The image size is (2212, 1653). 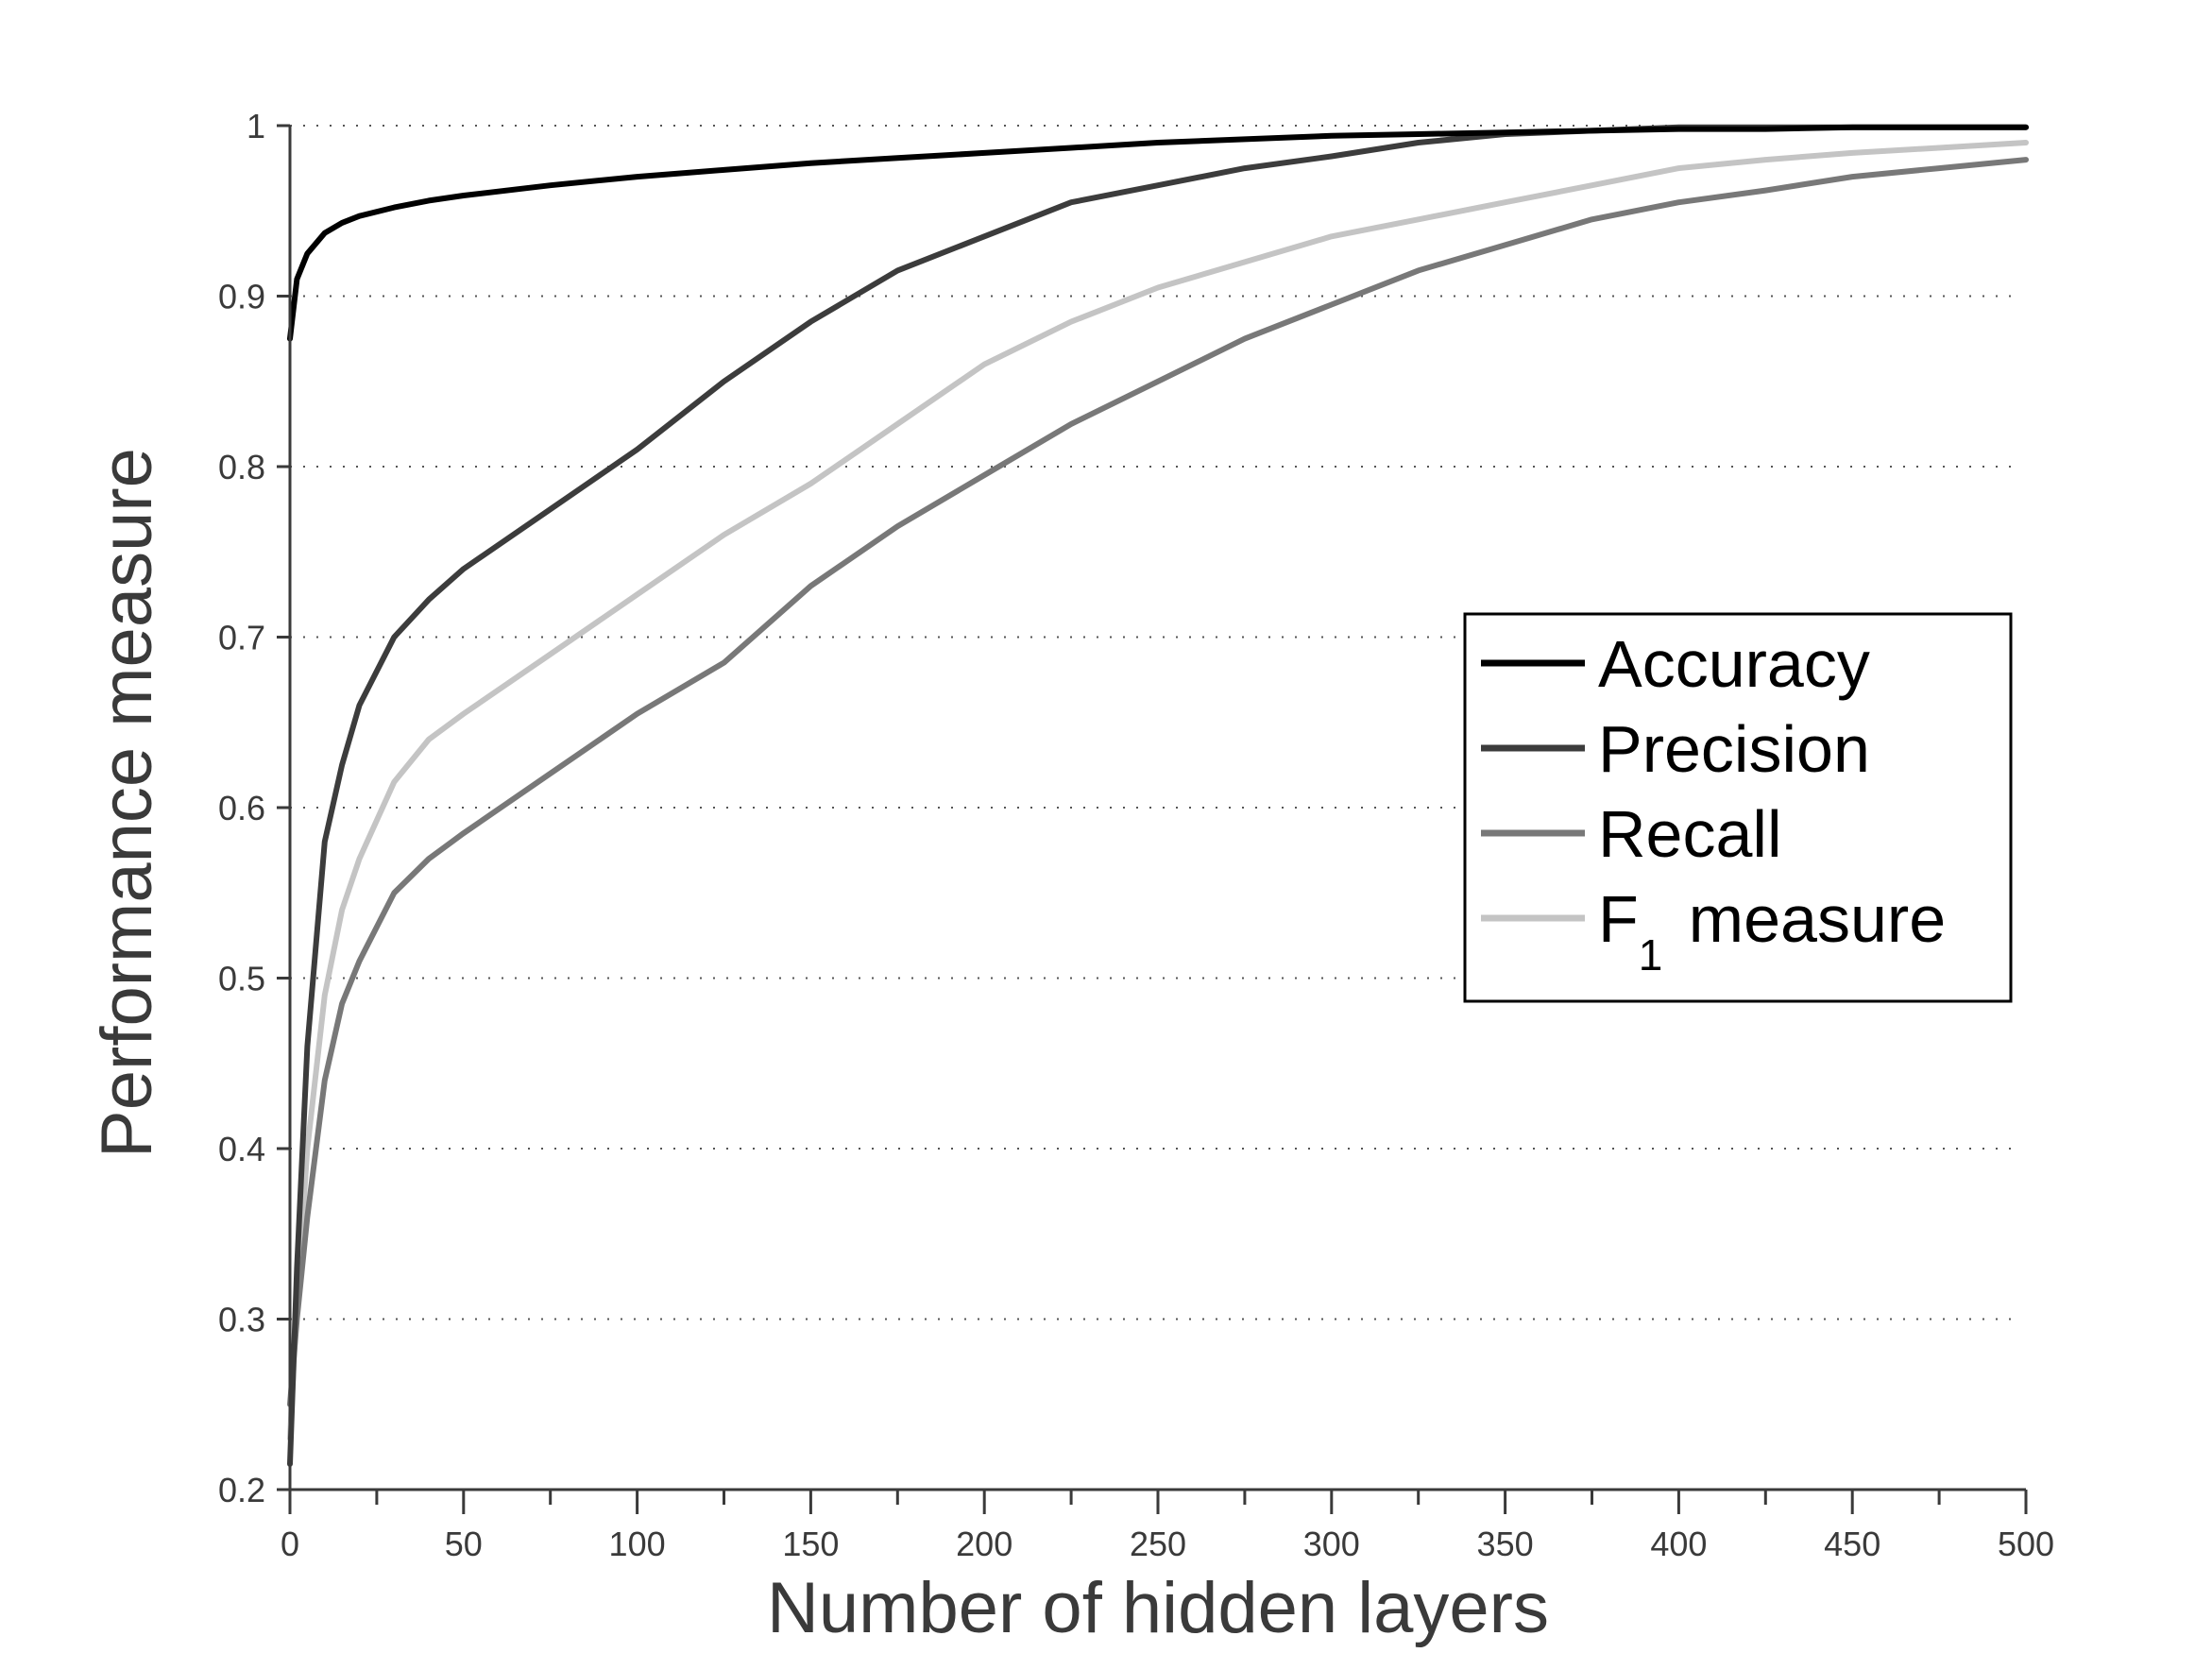 I want to click on legend: Accuracy Precision Recall F1 measure, so click(x=1738, y=807).